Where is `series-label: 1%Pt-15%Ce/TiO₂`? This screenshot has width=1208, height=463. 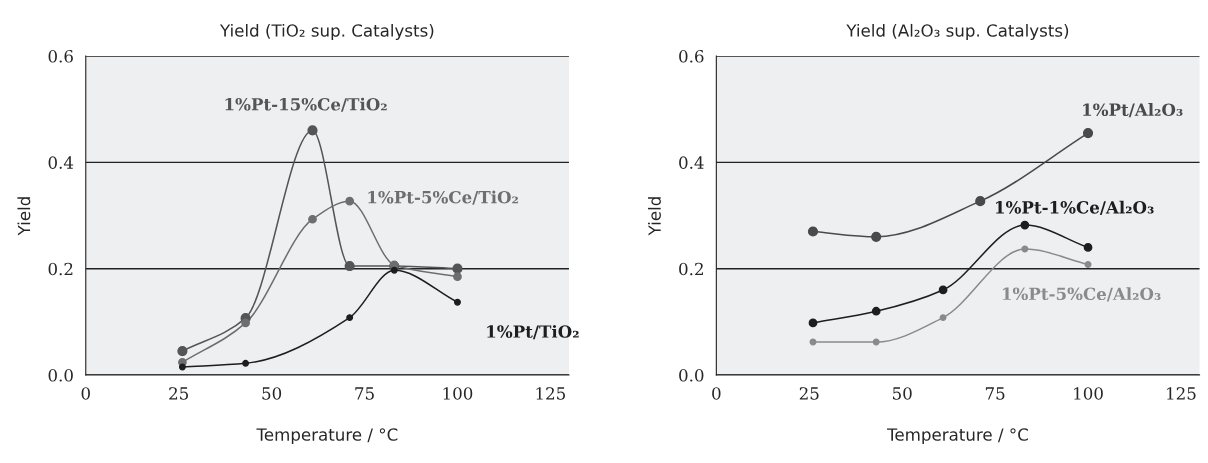 series-label: 1%Pt-15%Ce/TiO₂ is located at coordinates (306, 104).